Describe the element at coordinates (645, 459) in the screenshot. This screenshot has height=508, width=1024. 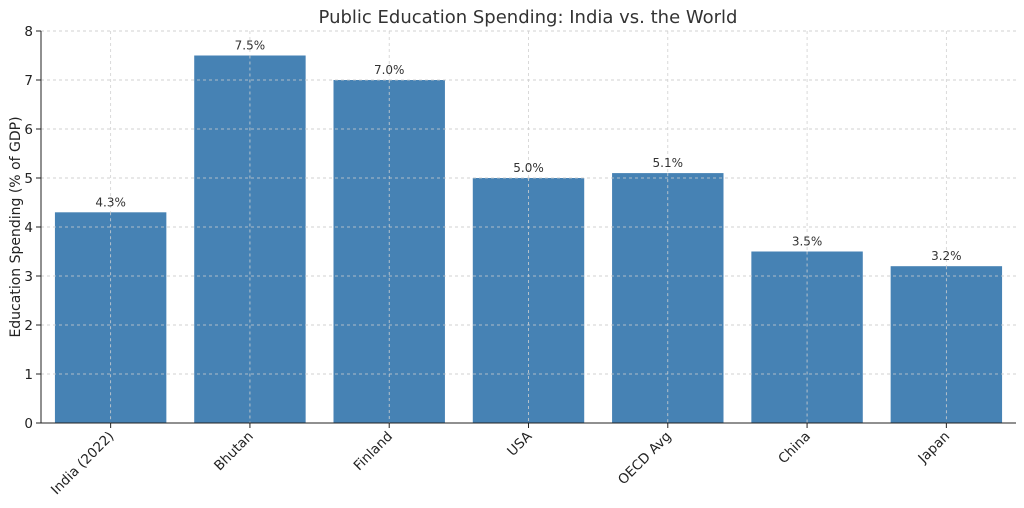
I see `x-tick-label-4: OECD Avg` at that location.